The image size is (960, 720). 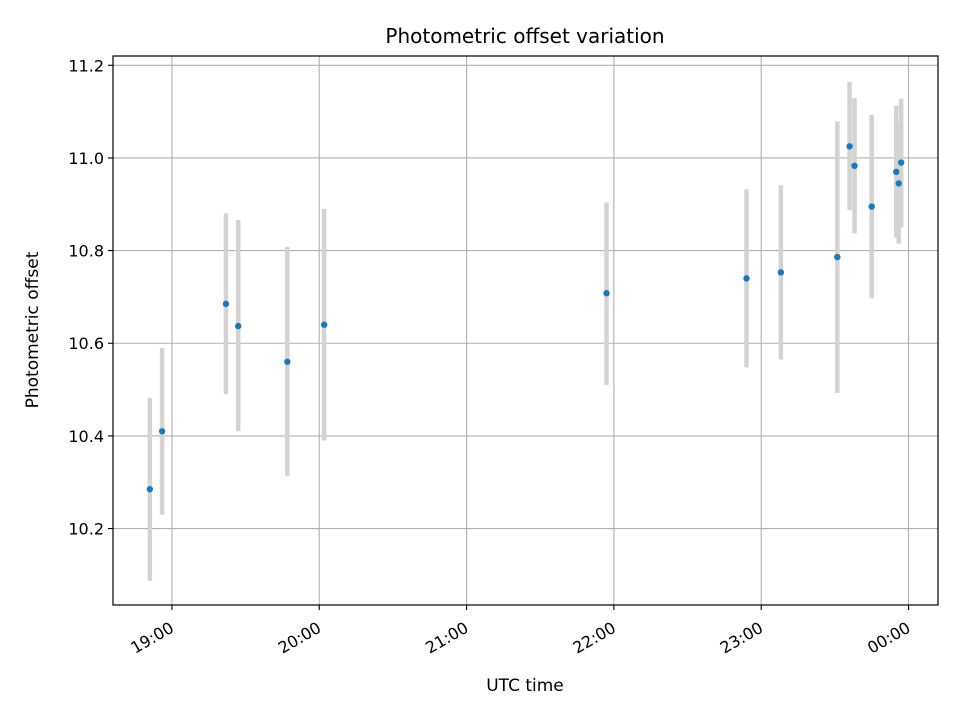 I want to click on y-tick-label: 10.4, so click(x=86, y=436).